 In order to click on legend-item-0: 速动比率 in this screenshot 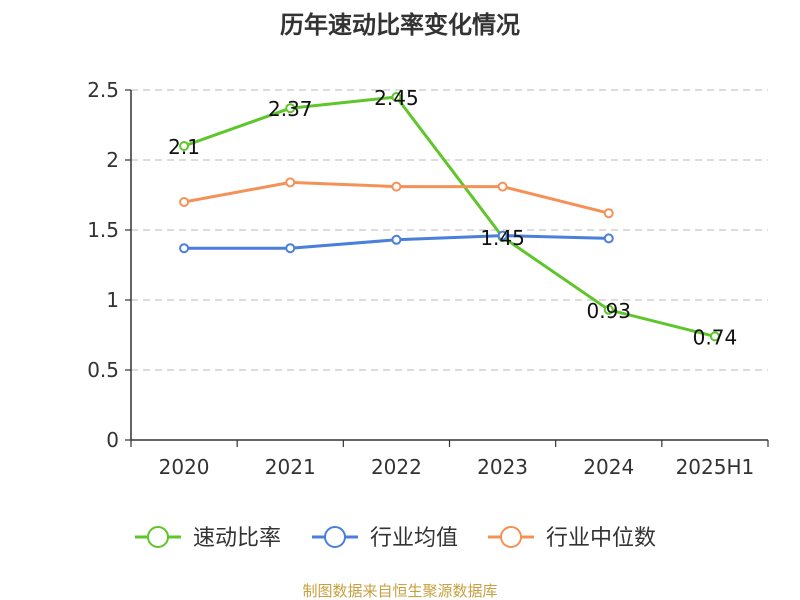, I will do `click(208, 538)`.